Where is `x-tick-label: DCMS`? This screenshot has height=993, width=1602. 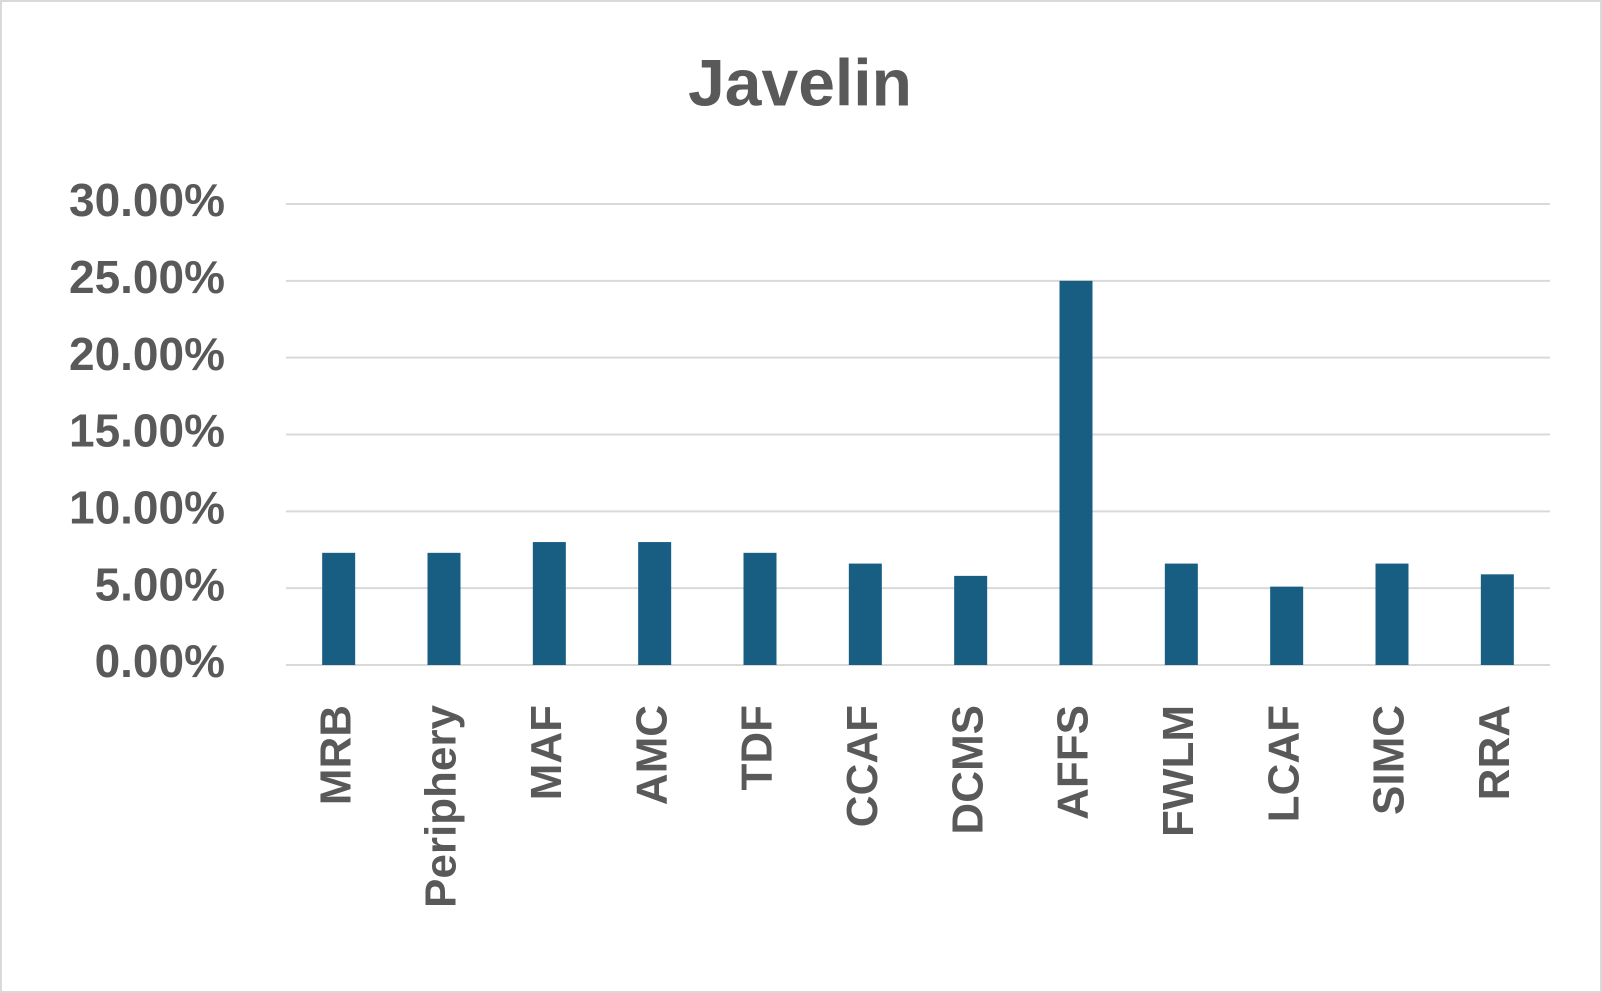
x-tick-label: DCMS is located at coordinates (967, 770).